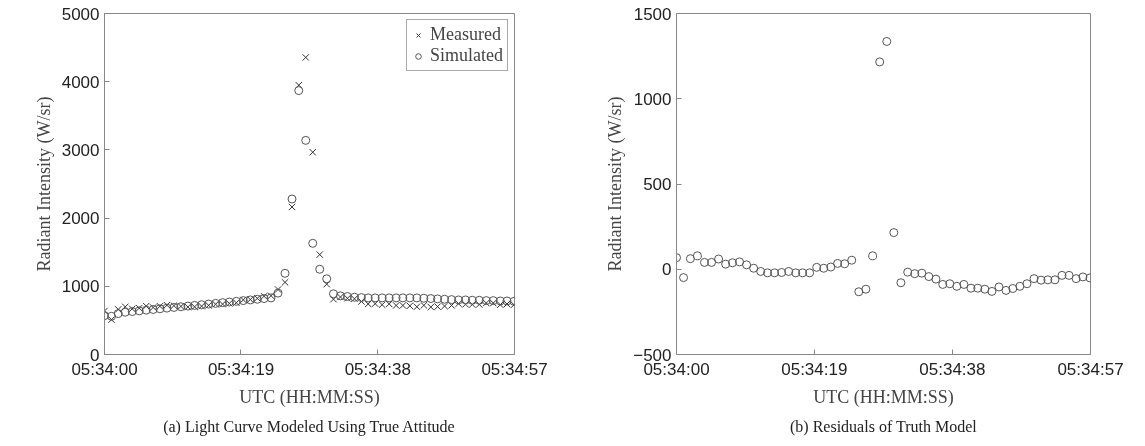 The width and height of the screenshot is (1145, 446). What do you see at coordinates (80, 150) in the screenshot?
I see `y-tick-label: 3000` at bounding box center [80, 150].